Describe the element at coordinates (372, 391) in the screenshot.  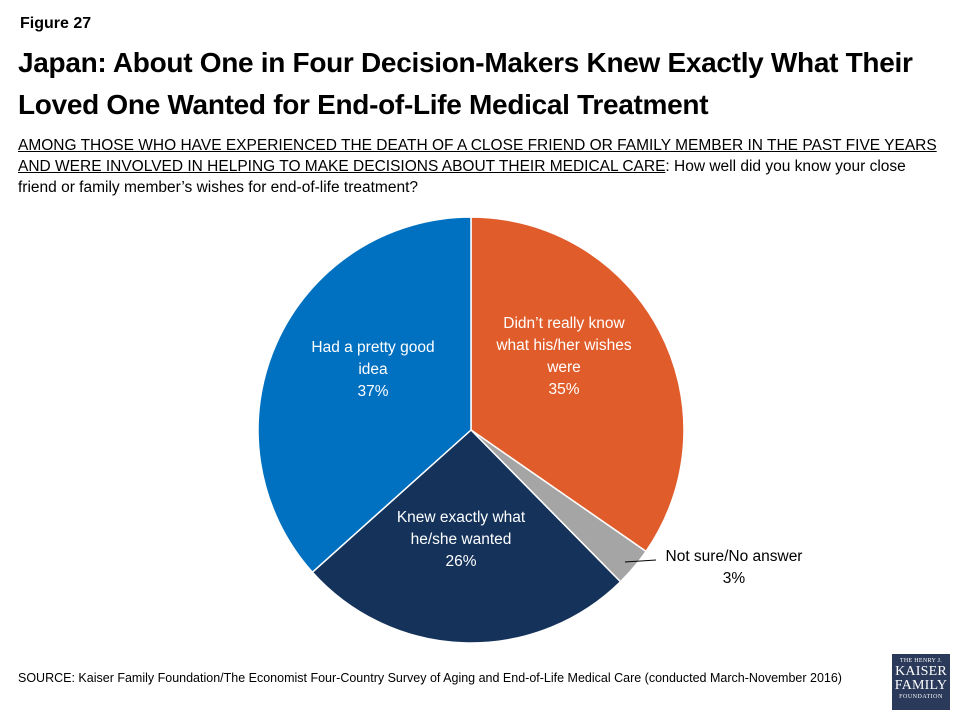
I see `slice-value-label: 37%` at that location.